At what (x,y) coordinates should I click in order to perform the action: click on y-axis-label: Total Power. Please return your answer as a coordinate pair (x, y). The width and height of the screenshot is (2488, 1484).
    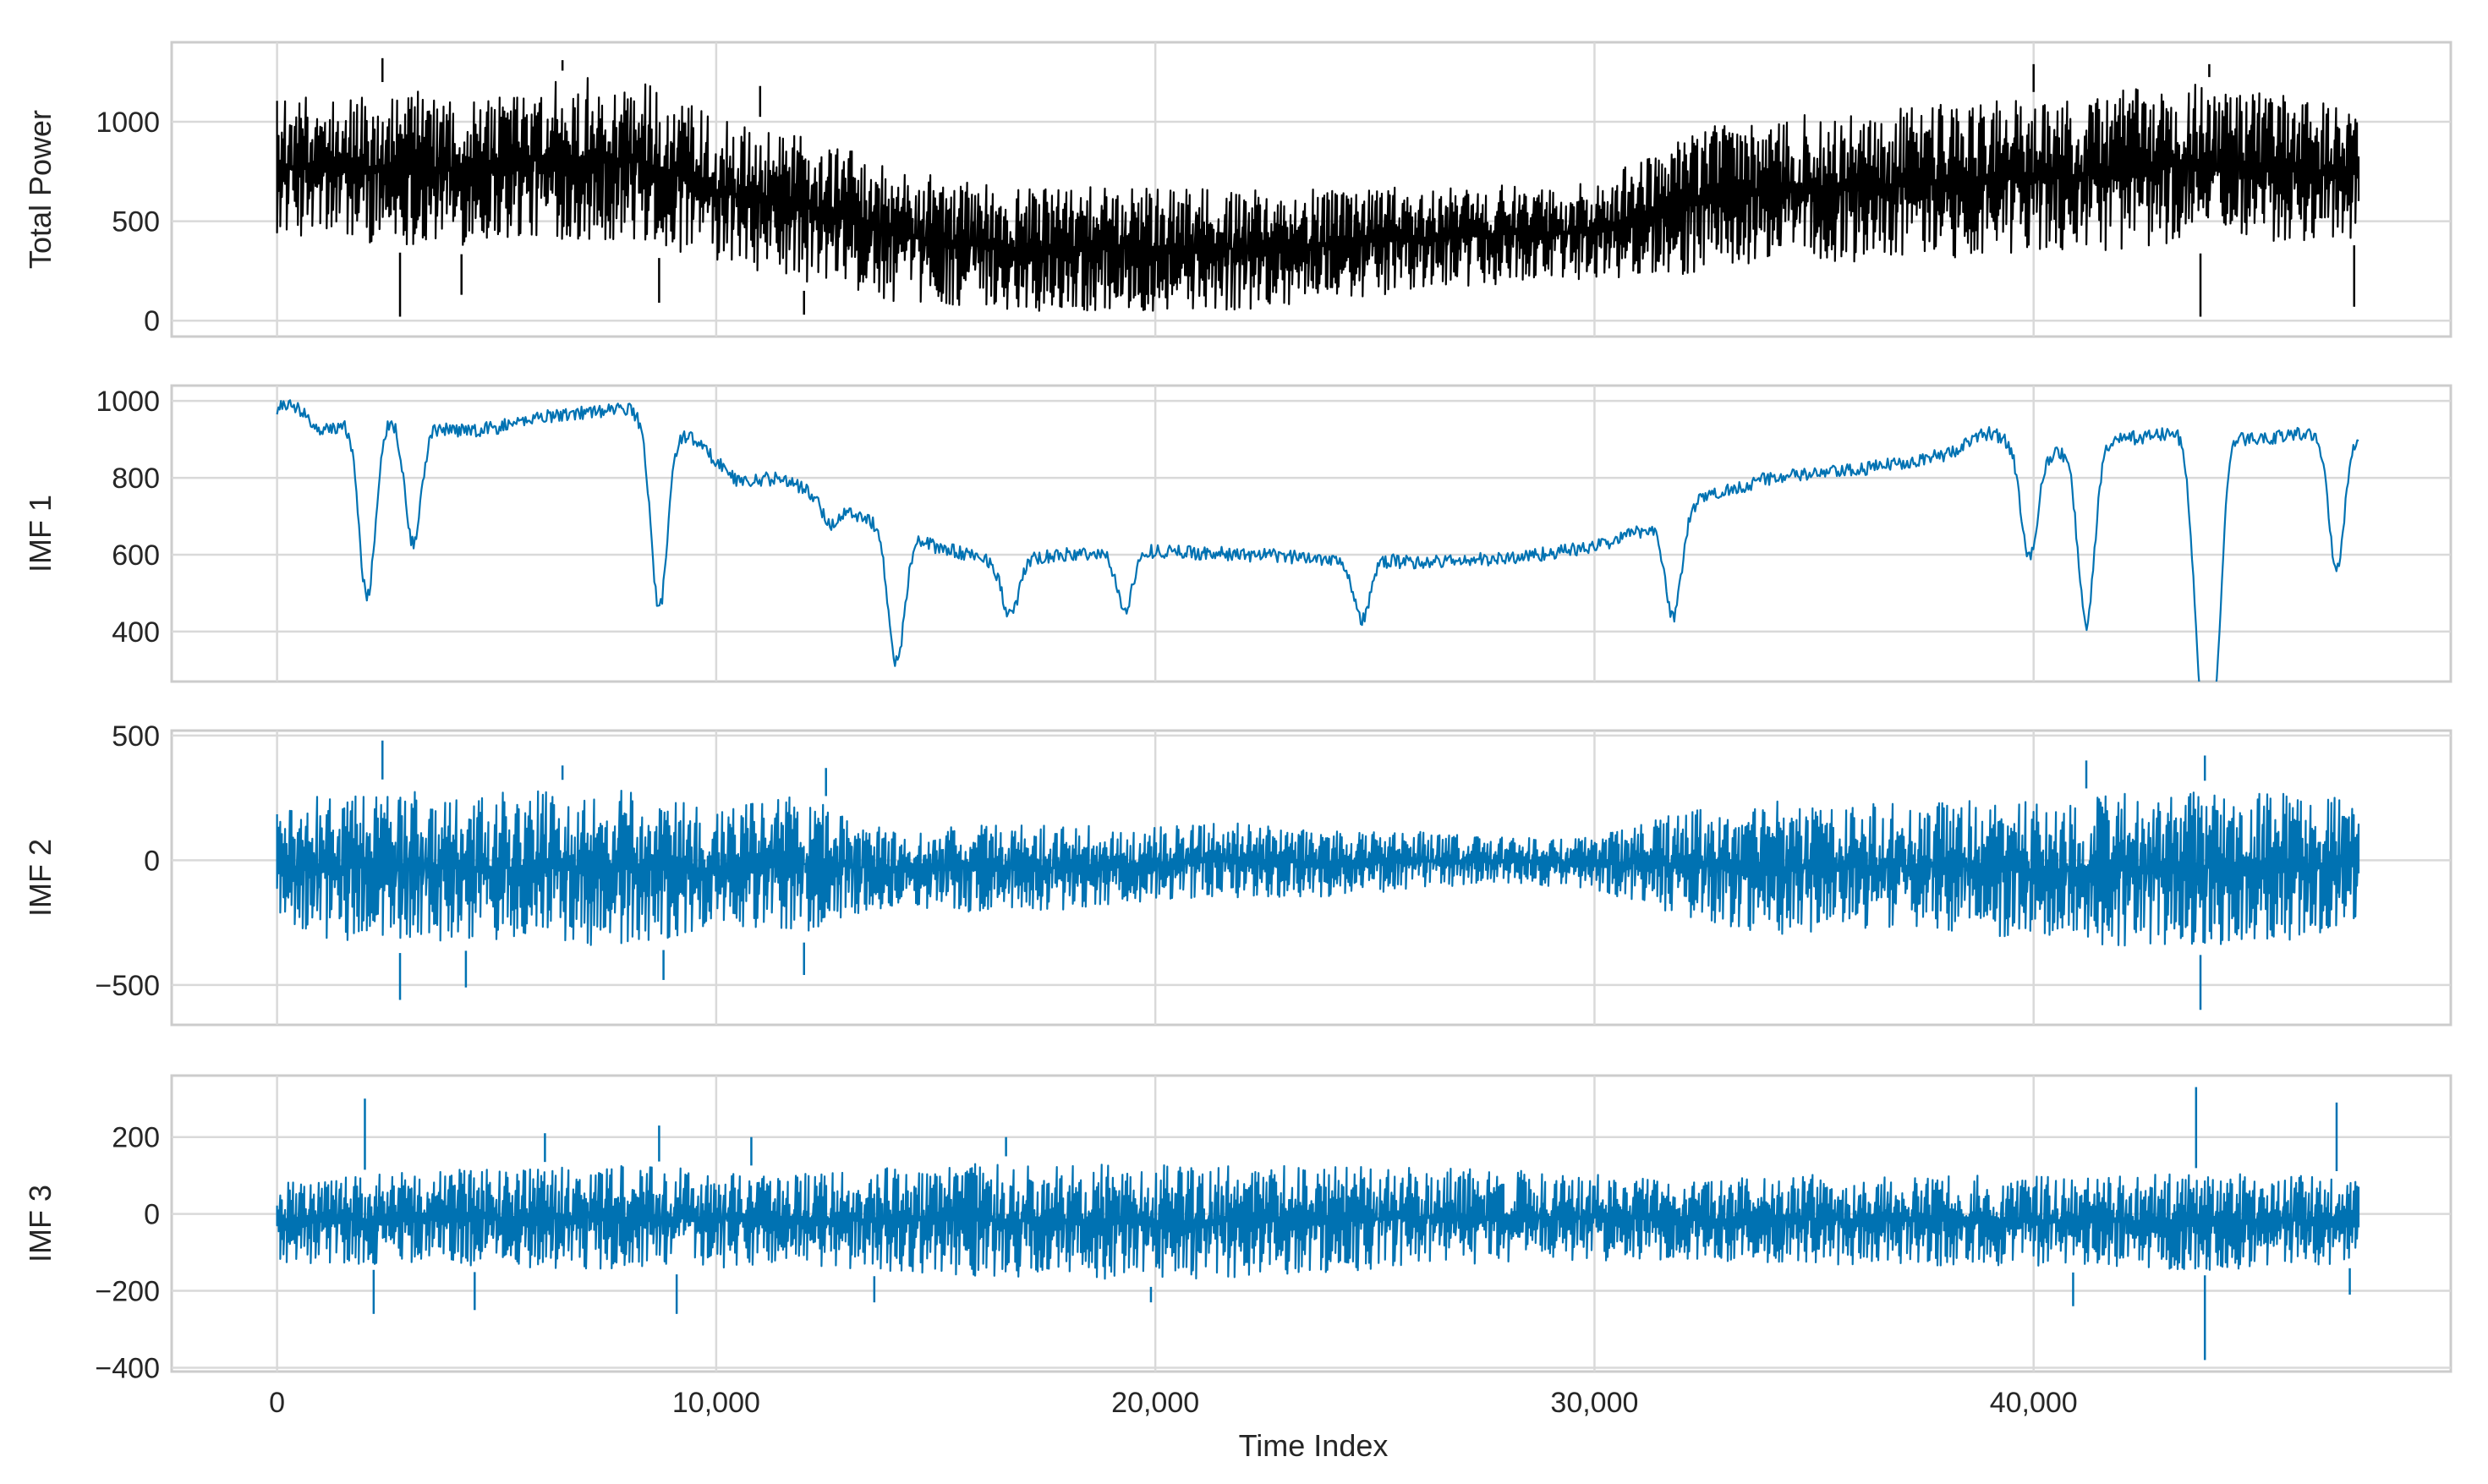
    Looking at the image, I should click on (40, 189).